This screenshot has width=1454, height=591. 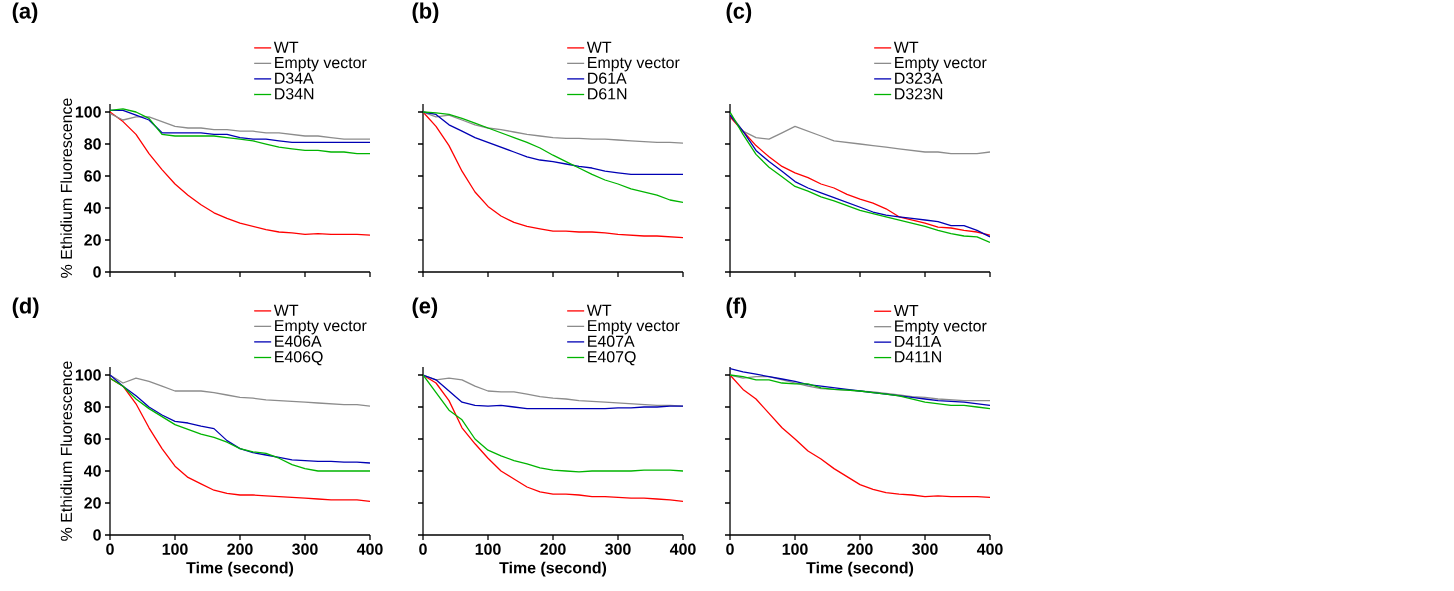 I want to click on legend-label: D34A, so click(x=294, y=78).